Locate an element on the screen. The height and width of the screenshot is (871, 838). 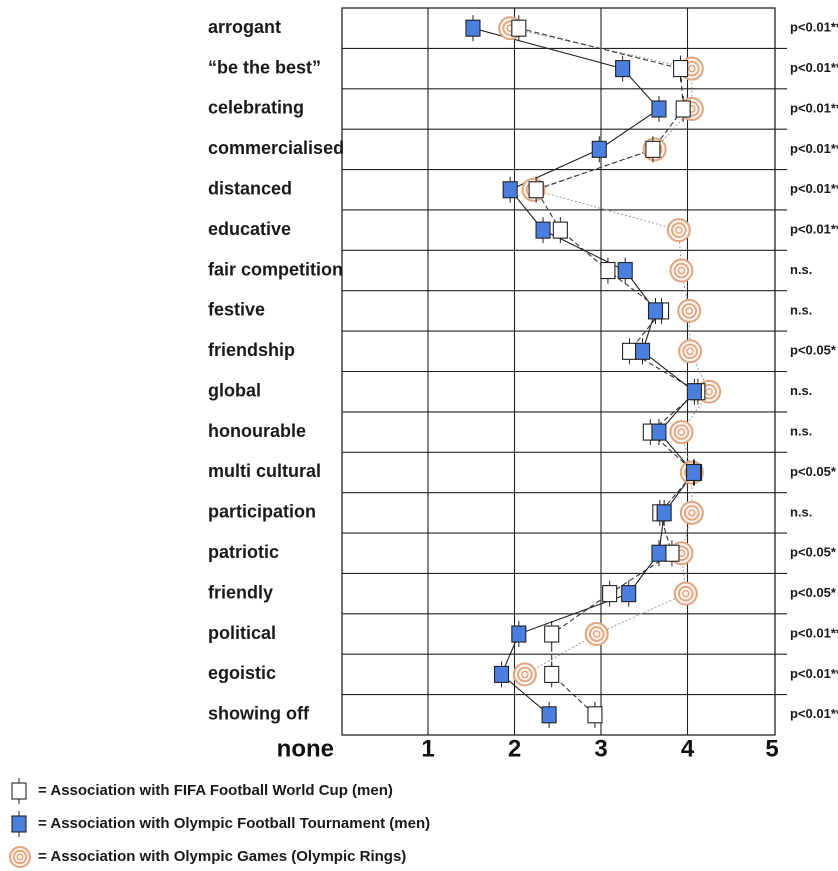
category-label: participation is located at coordinates (262, 512).